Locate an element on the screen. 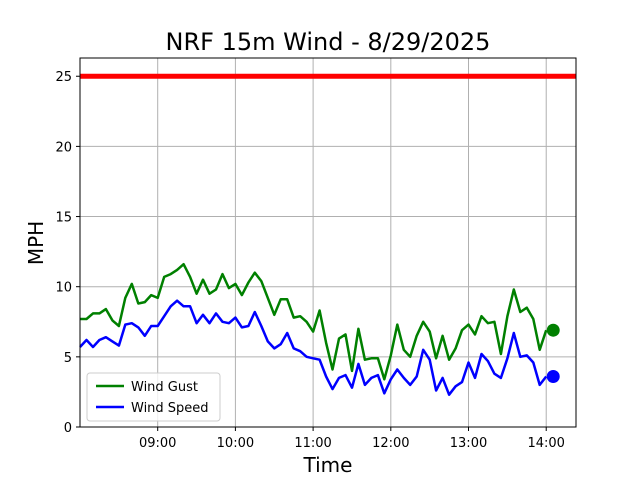 Image resolution: width=640 pixels, height=480 pixels. legend-label-wind-speed: Wind Speed is located at coordinates (170, 408).